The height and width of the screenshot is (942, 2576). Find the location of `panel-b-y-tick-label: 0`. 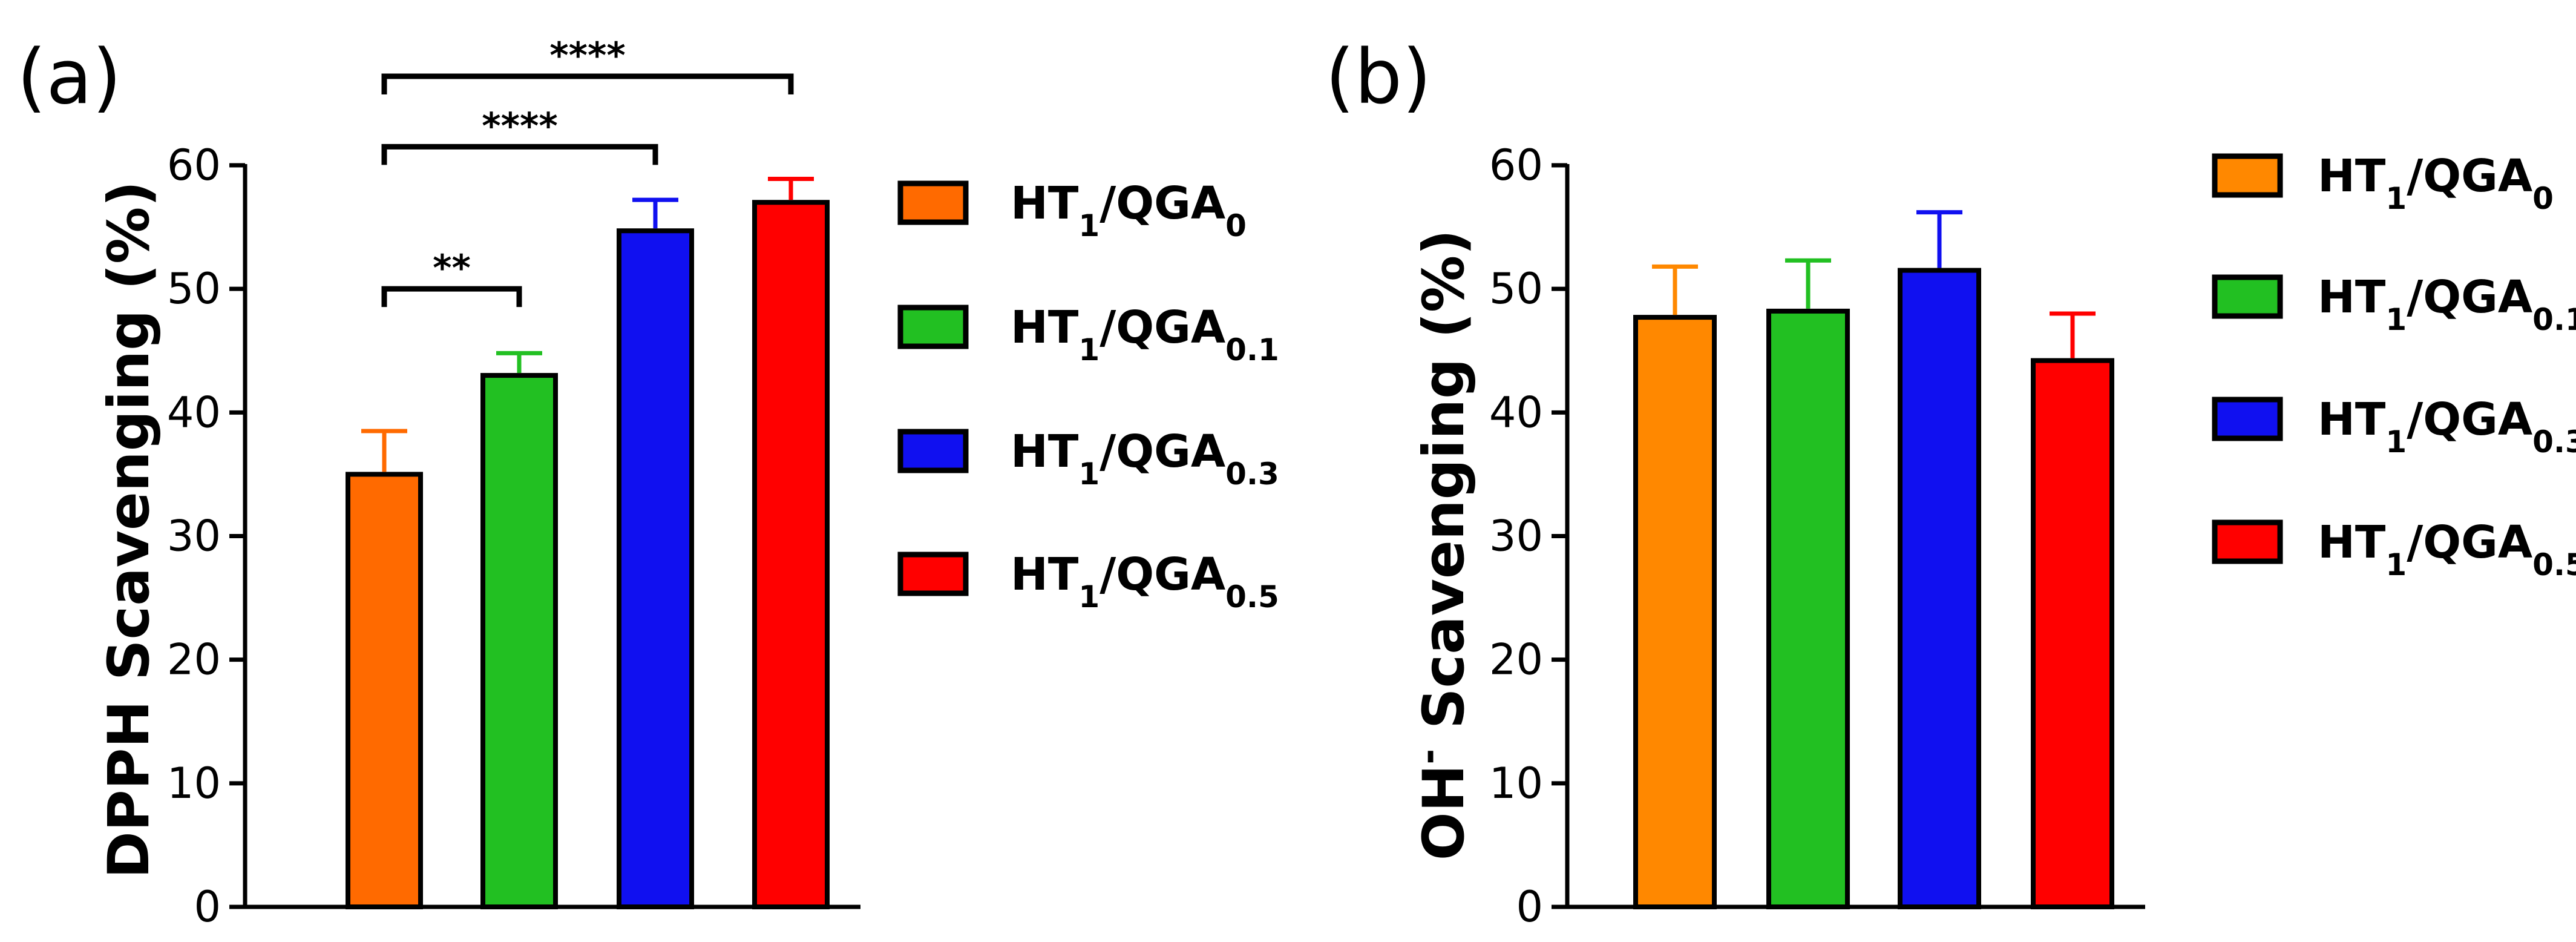

panel-b-y-tick-label: 0 is located at coordinates (1529, 907).